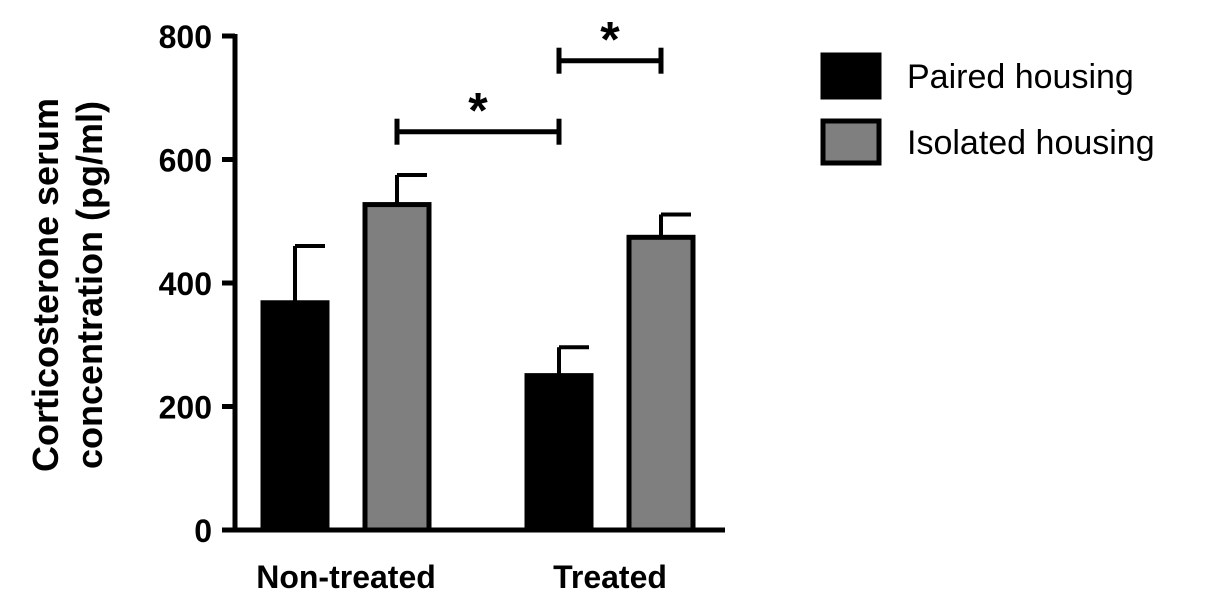 This screenshot has width=1205, height=602. What do you see at coordinates (346, 577) in the screenshot?
I see `x-tick-label: Non-treated` at bounding box center [346, 577].